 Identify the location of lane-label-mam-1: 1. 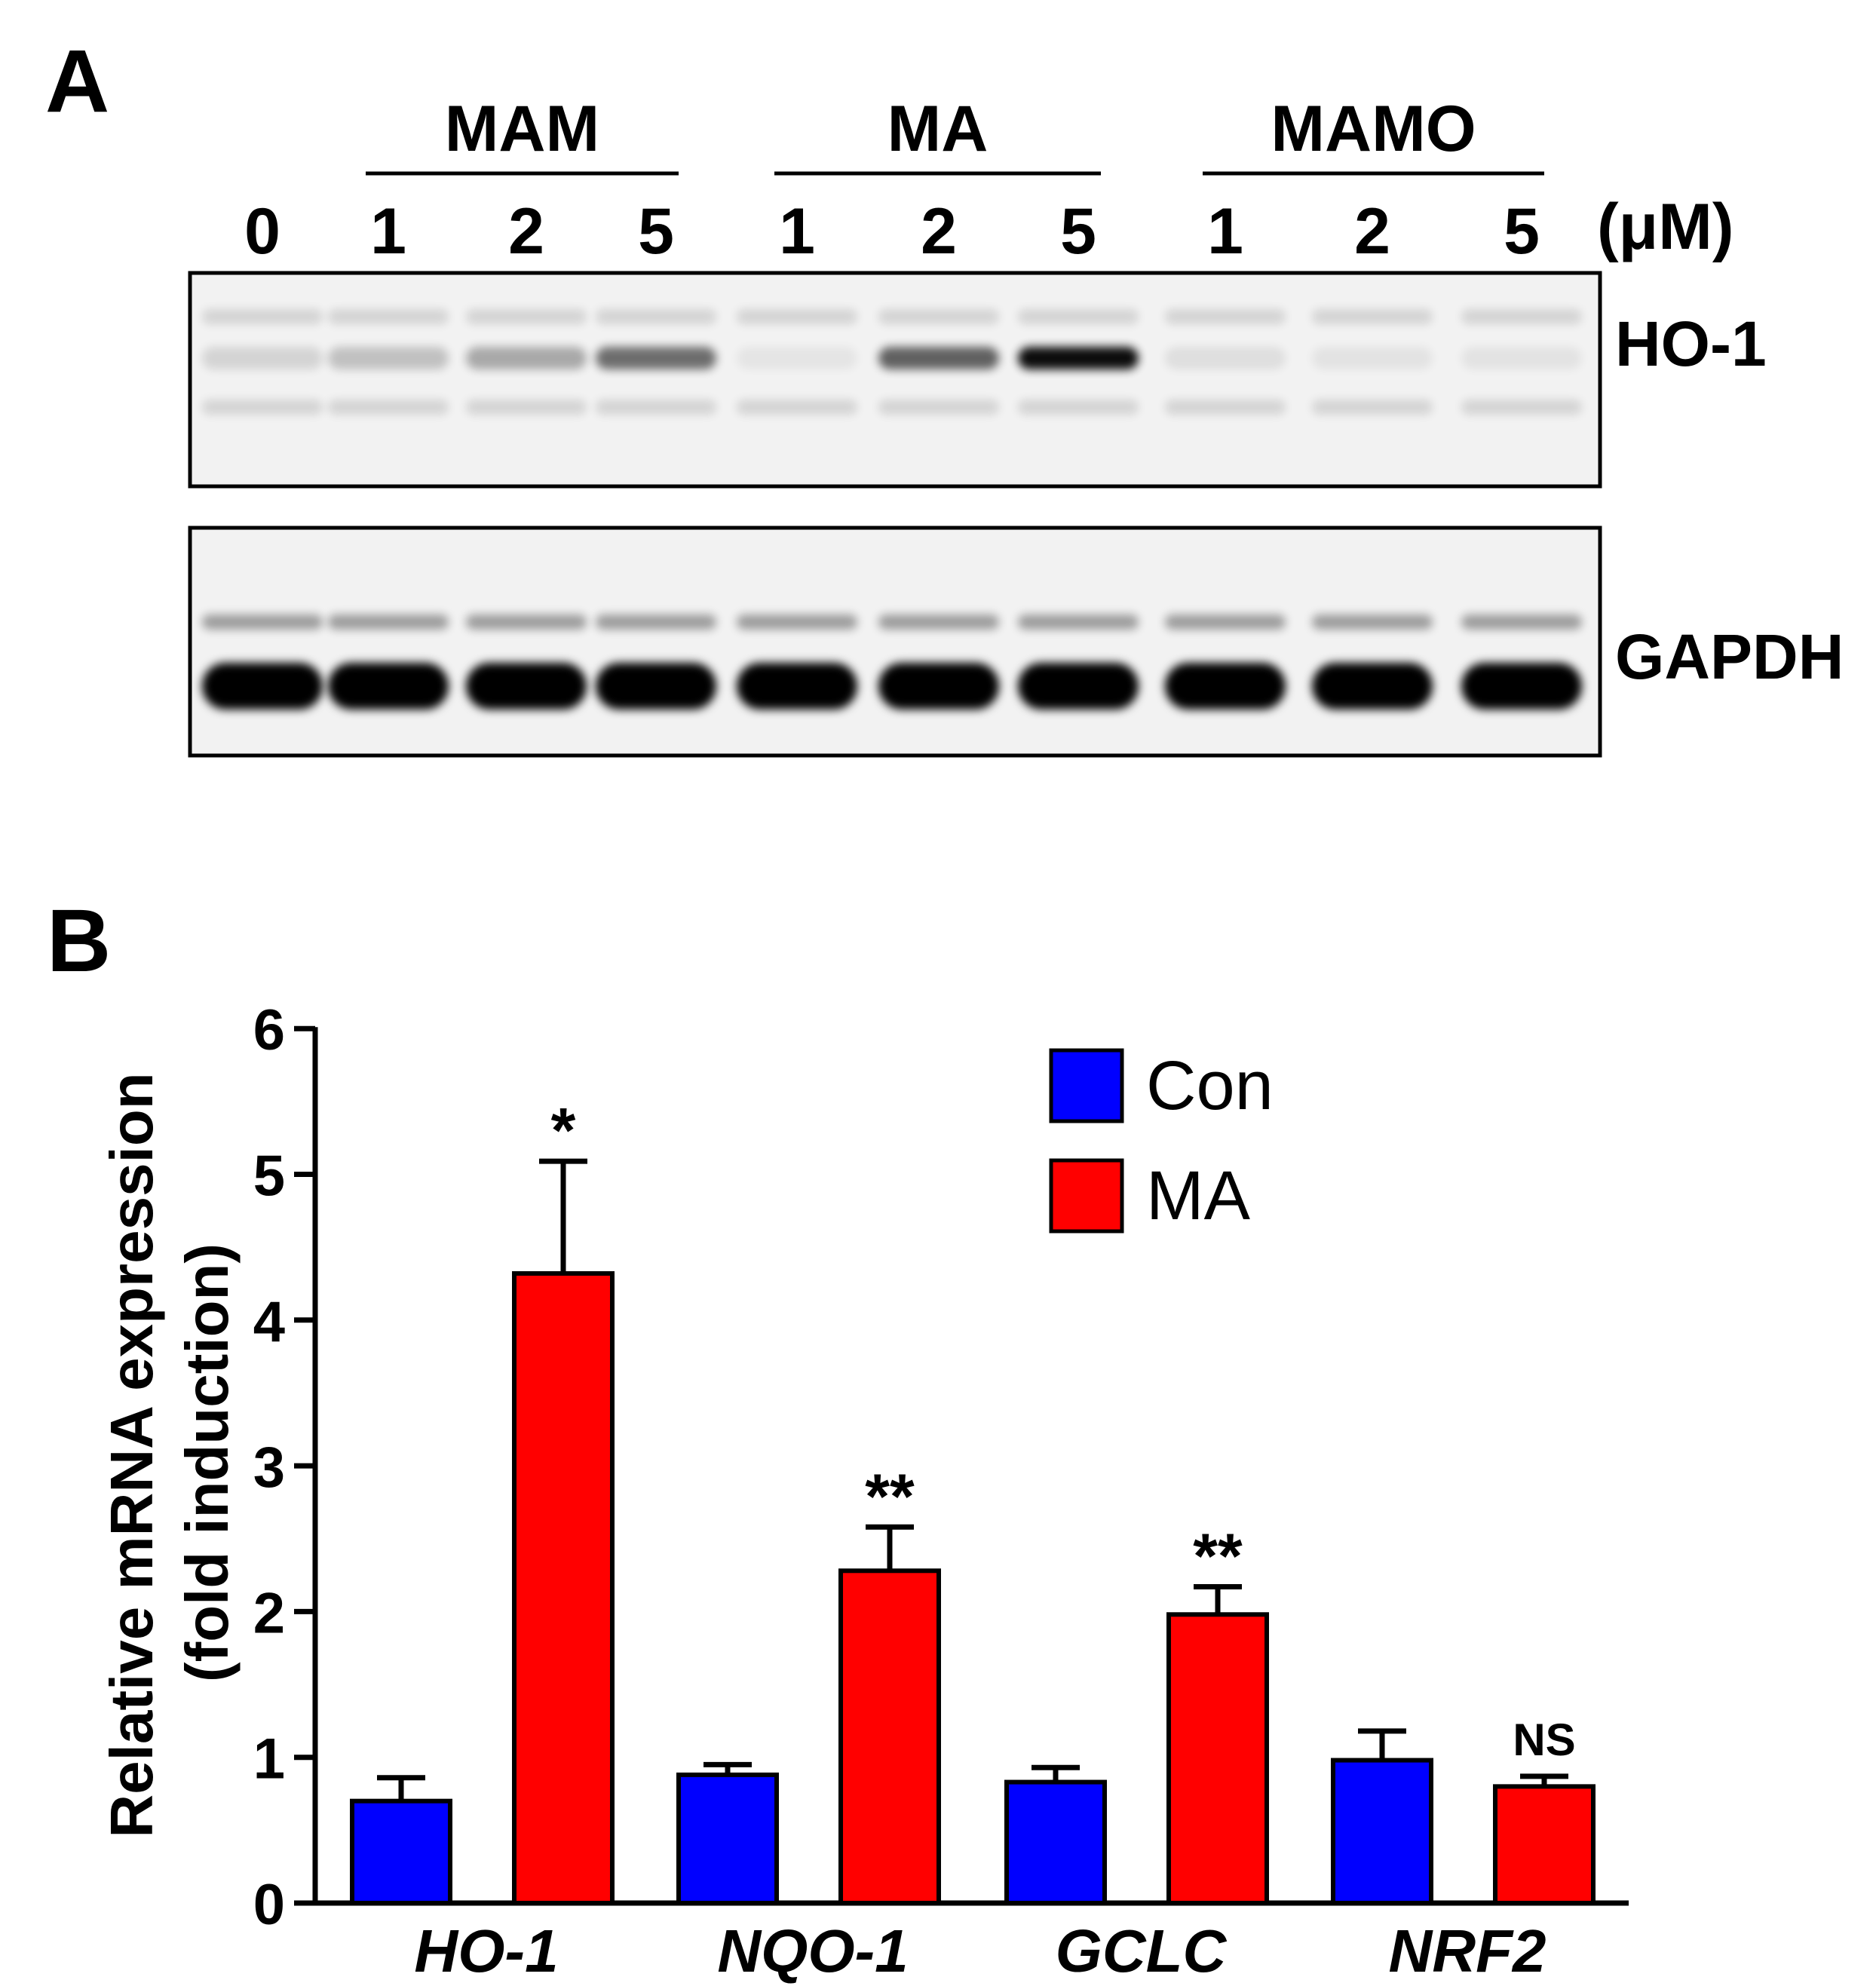
(388, 231).